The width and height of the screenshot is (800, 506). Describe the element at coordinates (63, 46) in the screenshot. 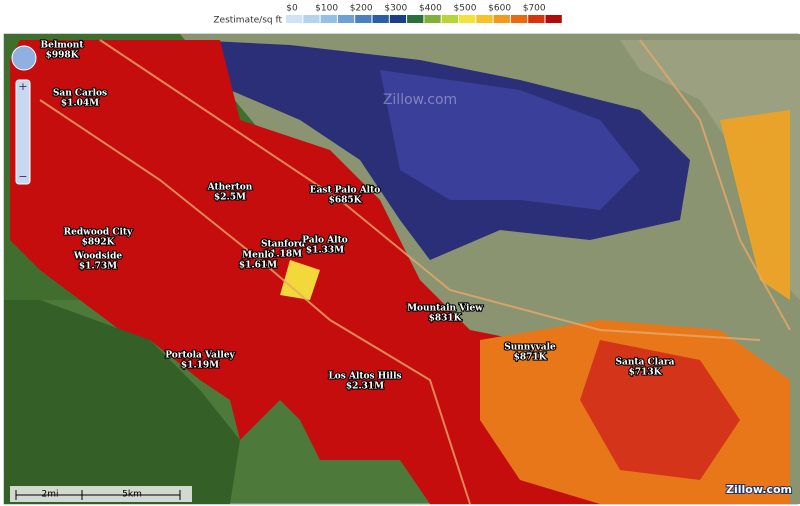

I see `place-name: Belmont` at that location.